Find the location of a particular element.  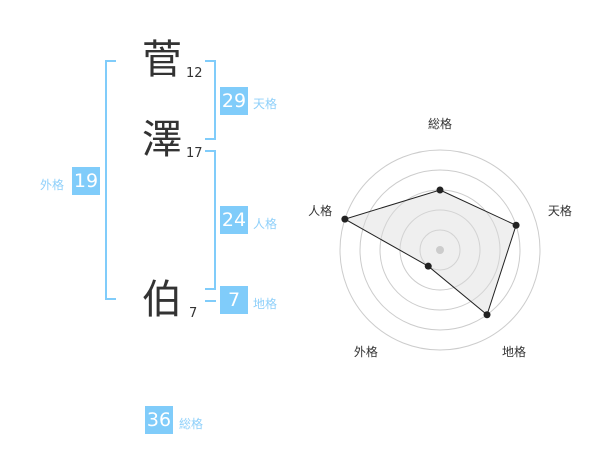

gaikaku-label: 外格 is located at coordinates (52, 185).